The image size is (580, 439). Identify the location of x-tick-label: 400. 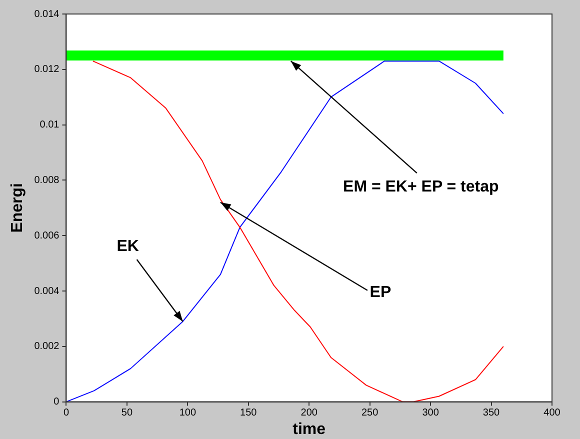
(552, 413).